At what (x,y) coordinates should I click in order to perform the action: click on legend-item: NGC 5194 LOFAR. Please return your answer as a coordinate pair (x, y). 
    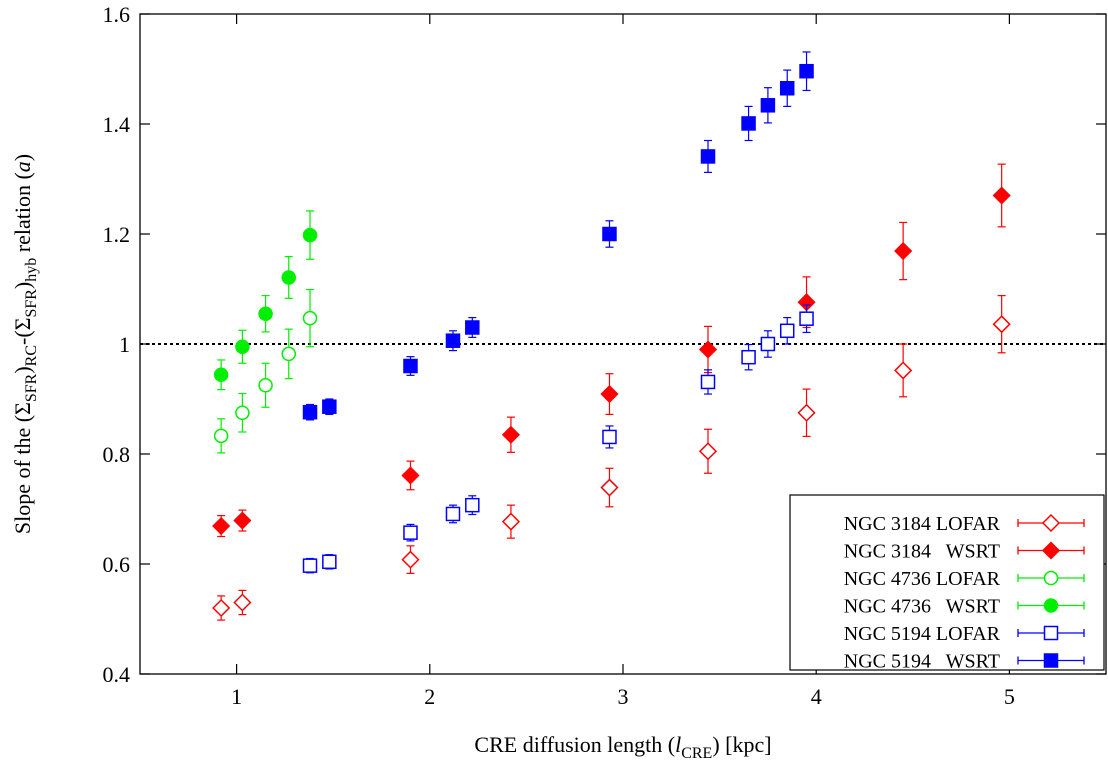
    Looking at the image, I should click on (964, 634).